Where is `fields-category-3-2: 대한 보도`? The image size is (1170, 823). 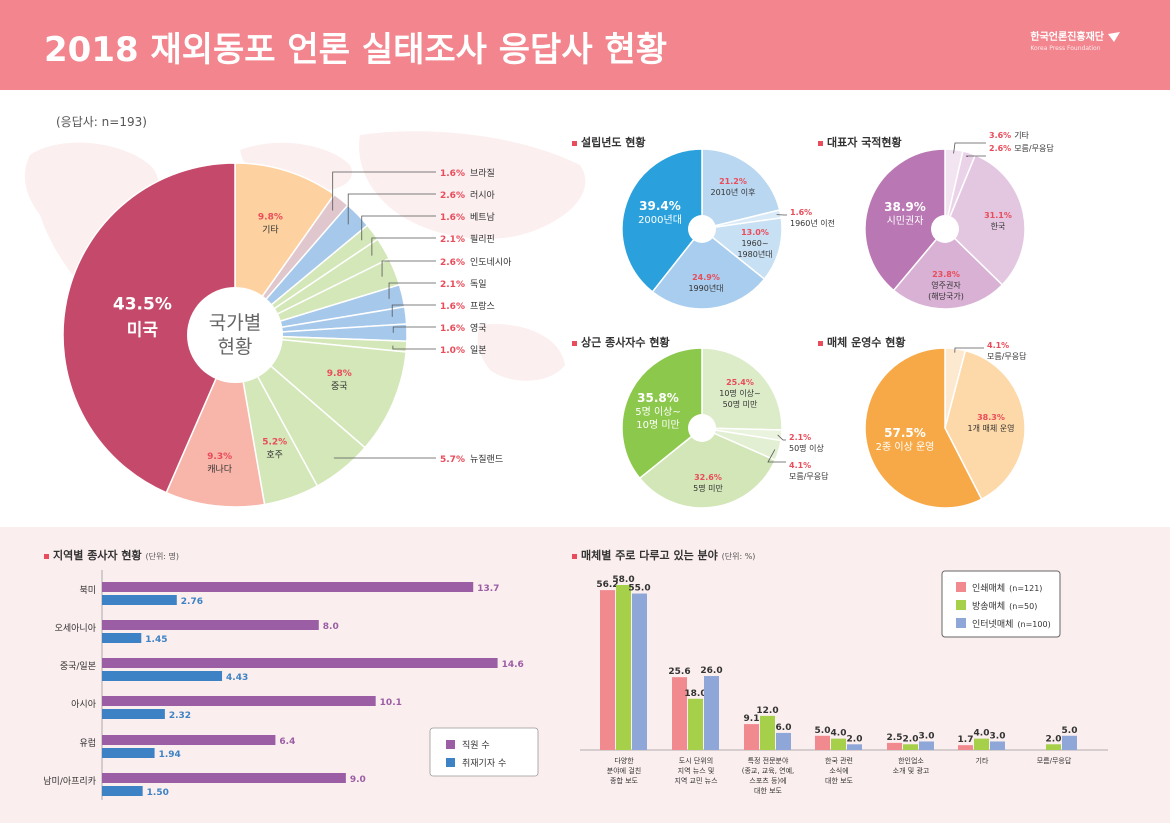 fields-category-3-2: 대한 보도 is located at coordinates (839, 781).